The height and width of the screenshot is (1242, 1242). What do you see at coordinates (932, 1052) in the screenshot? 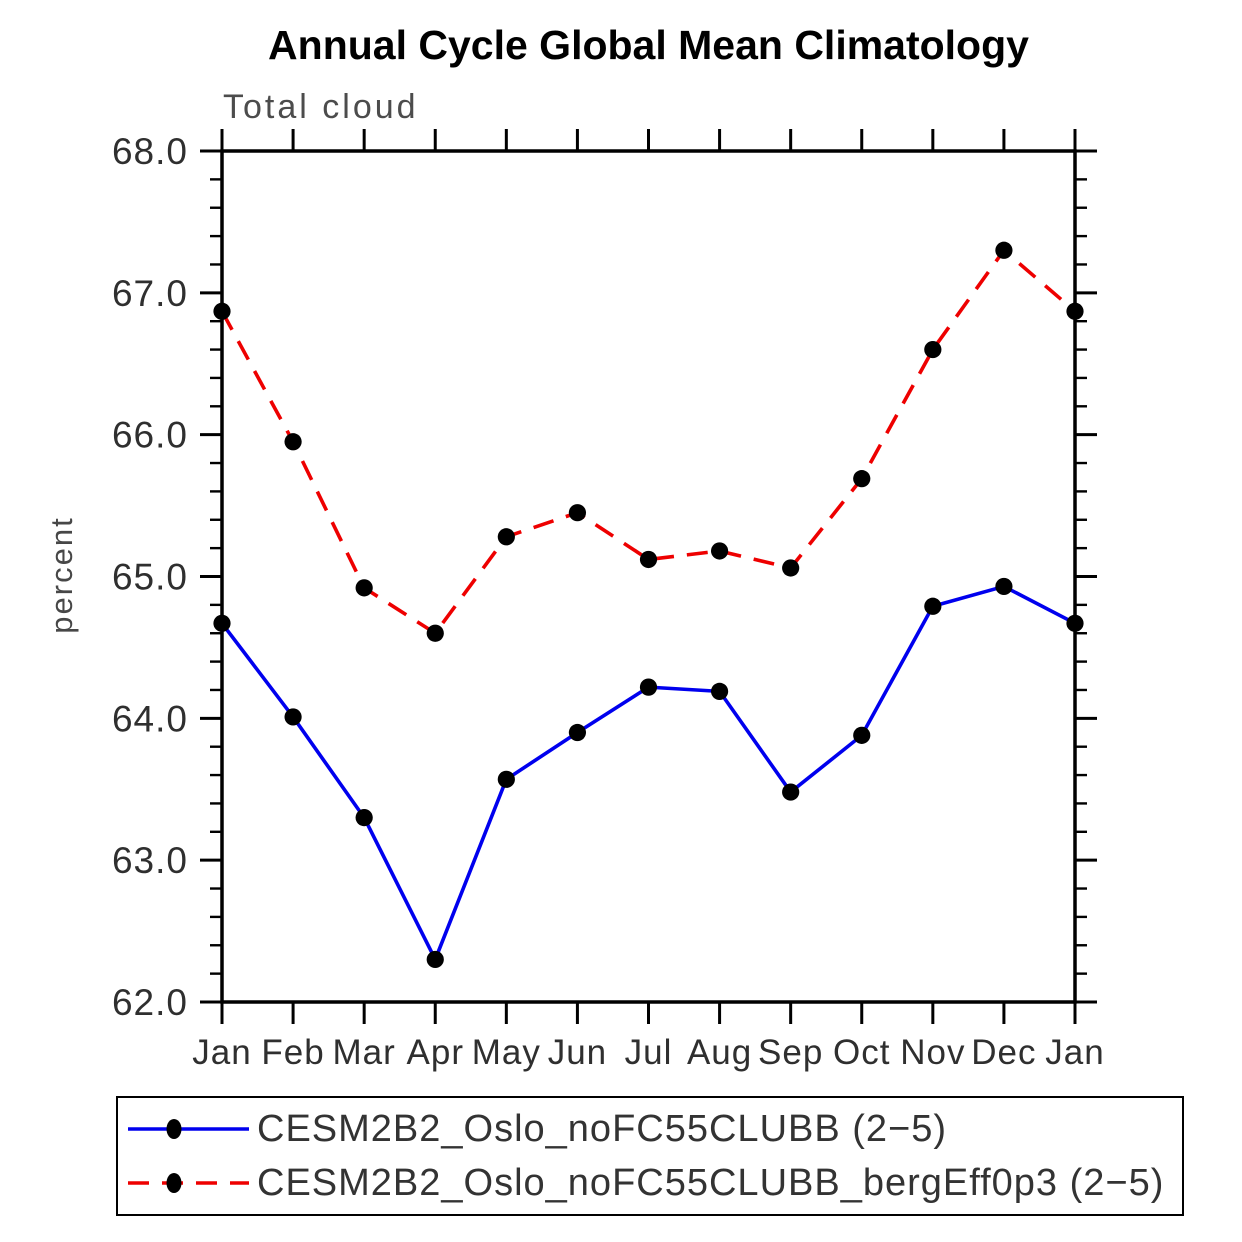
I see `x-tick-label-nov-10: Nov` at bounding box center [932, 1052].